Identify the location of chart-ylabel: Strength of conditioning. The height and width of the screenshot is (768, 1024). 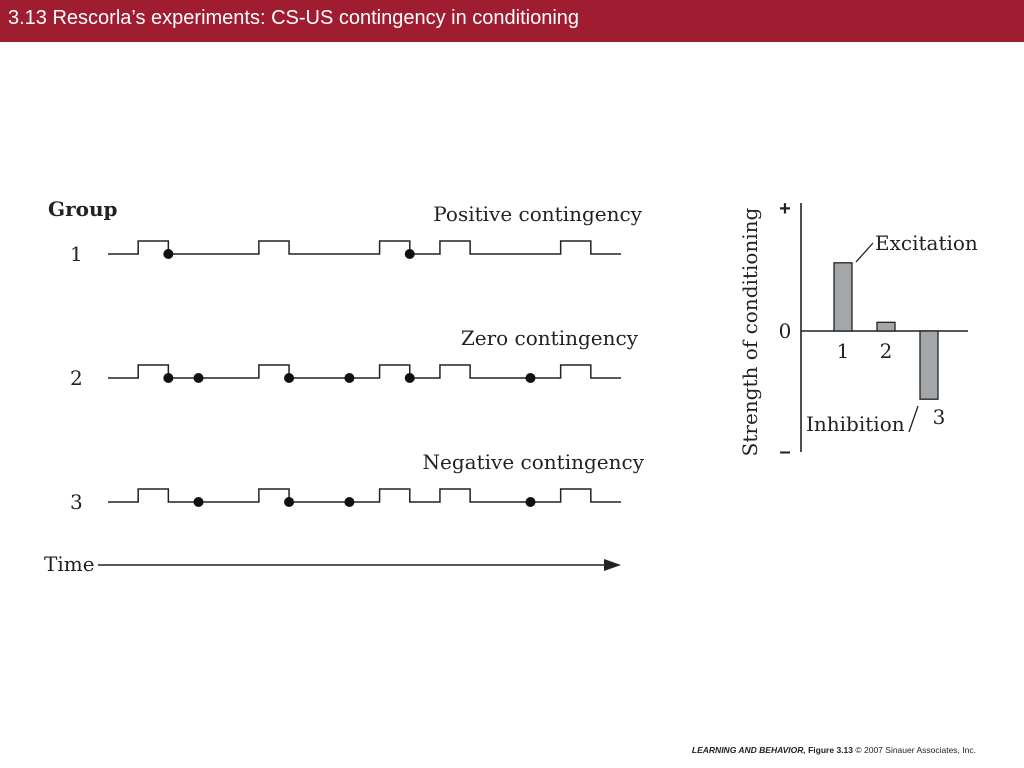
(750, 331).